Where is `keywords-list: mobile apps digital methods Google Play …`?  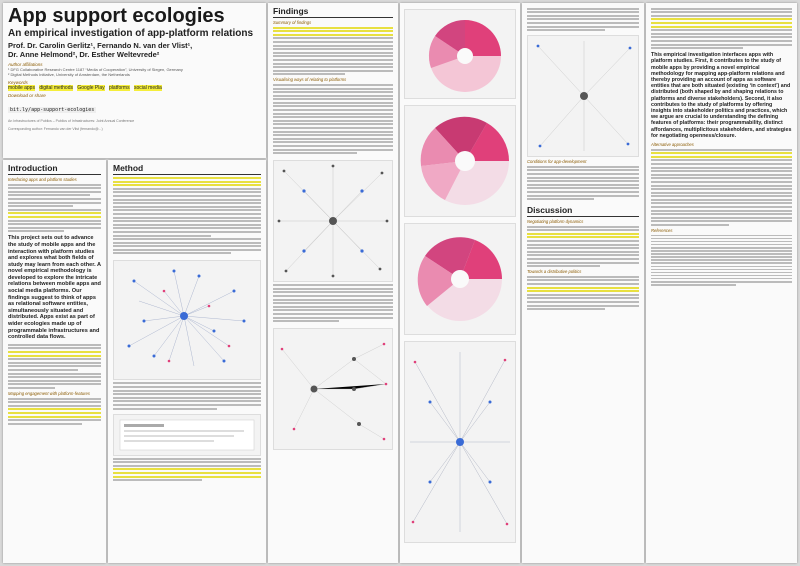
keywords-list: mobile apps digital methods Google Play … is located at coordinates (134, 88).